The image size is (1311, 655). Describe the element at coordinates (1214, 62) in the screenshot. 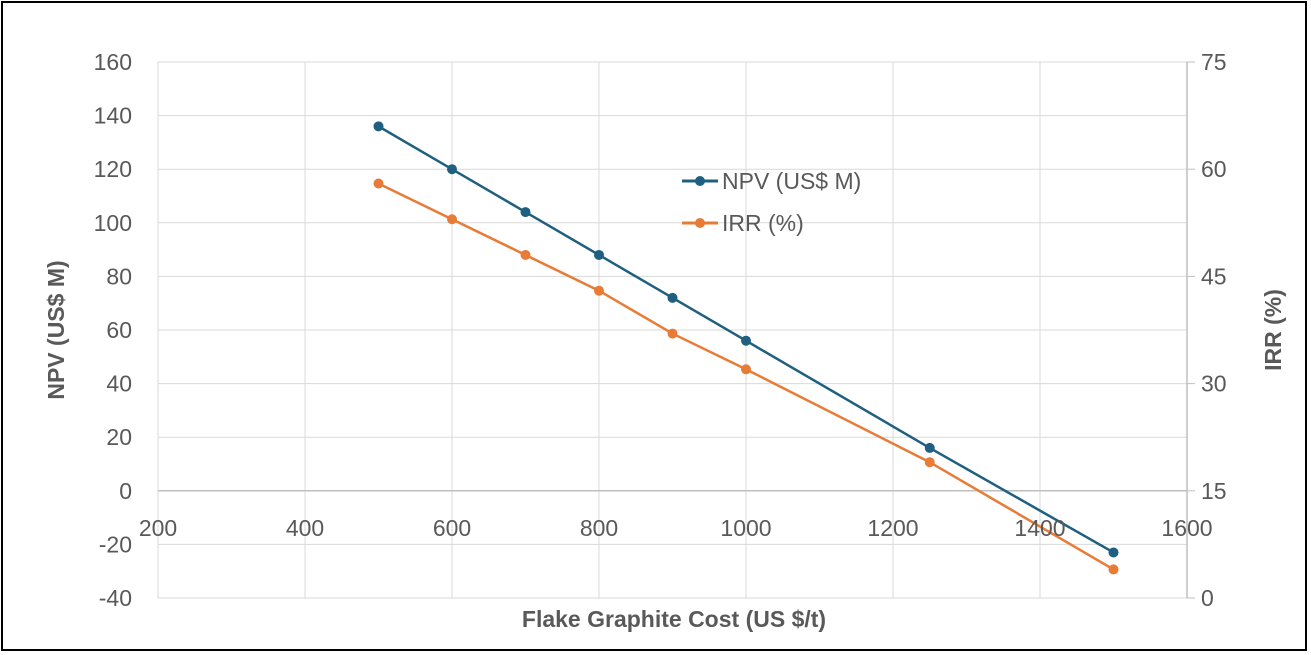

I see `y2-tick-label: 75` at that location.